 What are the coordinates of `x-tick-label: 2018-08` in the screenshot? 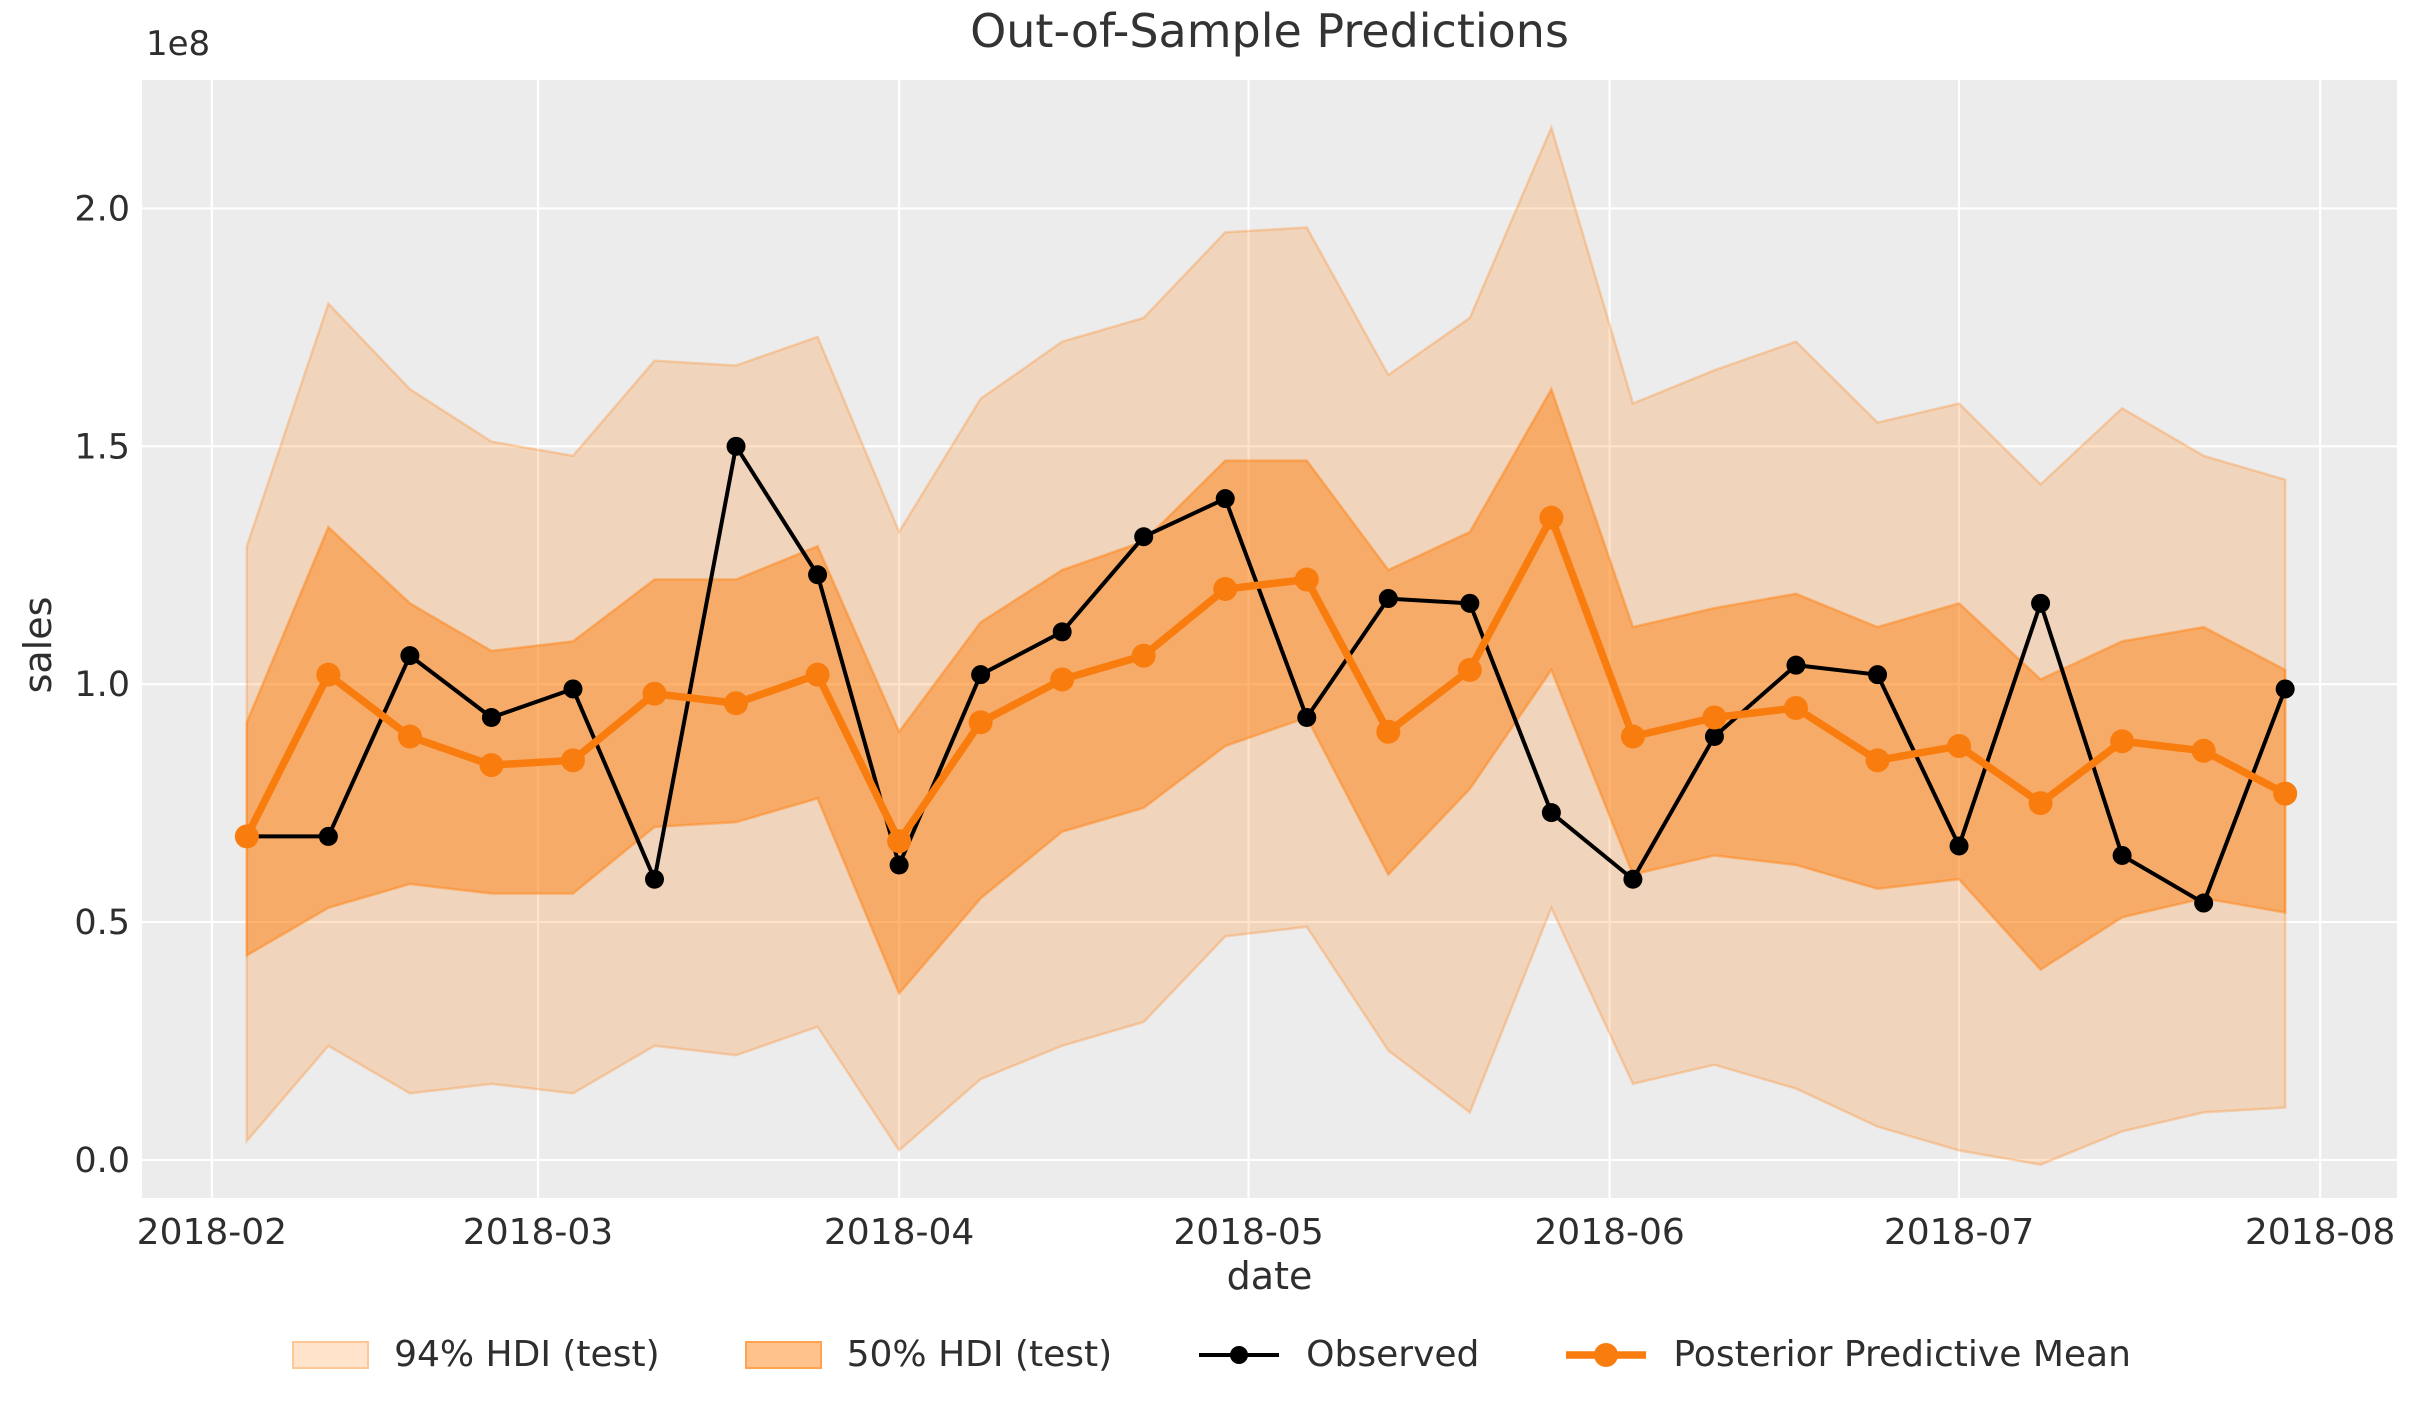 It's located at (2320, 1232).